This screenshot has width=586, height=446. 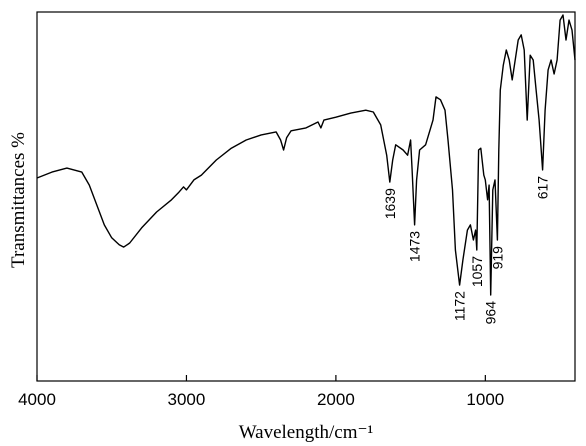 I want to click on x-axis-title: Wavelength/cm⁻¹, so click(x=306, y=432).